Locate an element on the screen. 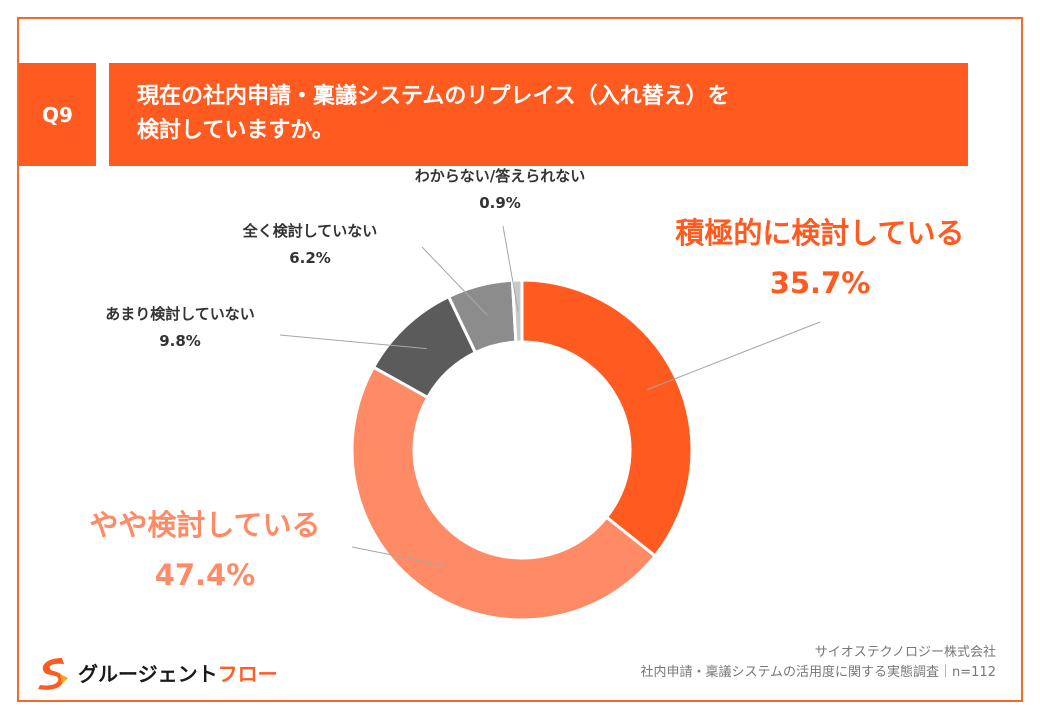  brand-logo-text-part2: フロー is located at coordinates (247, 673).